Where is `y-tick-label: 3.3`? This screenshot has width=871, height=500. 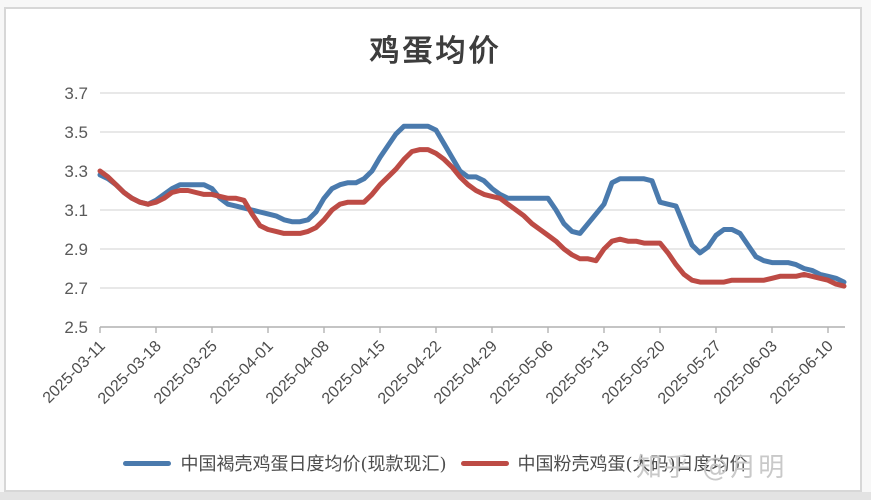 y-tick-label: 3.3 is located at coordinates (76, 171).